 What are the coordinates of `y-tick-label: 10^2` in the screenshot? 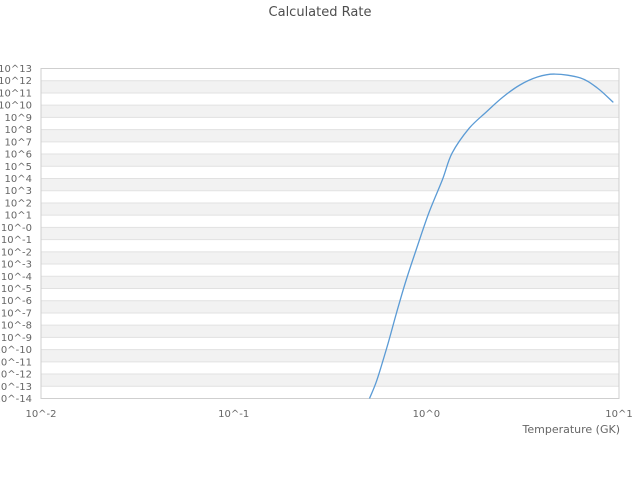 It's located at (18, 203).